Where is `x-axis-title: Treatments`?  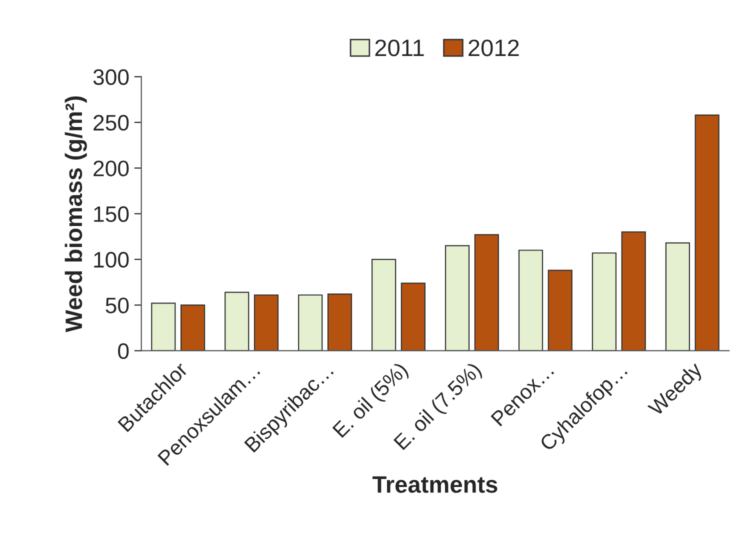
x-axis-title: Treatments is located at coordinates (435, 484).